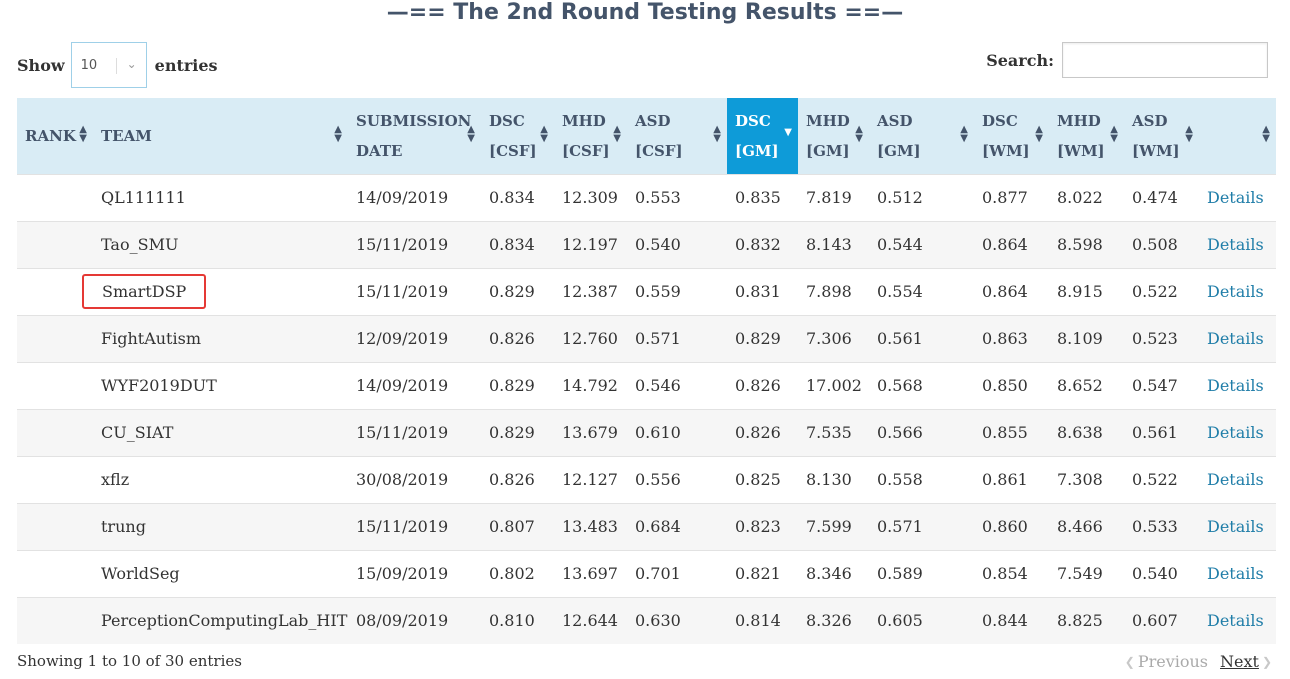 The width and height of the screenshot is (1290, 679). I want to click on cell-dsc-csf: 0.826, so click(517, 338).